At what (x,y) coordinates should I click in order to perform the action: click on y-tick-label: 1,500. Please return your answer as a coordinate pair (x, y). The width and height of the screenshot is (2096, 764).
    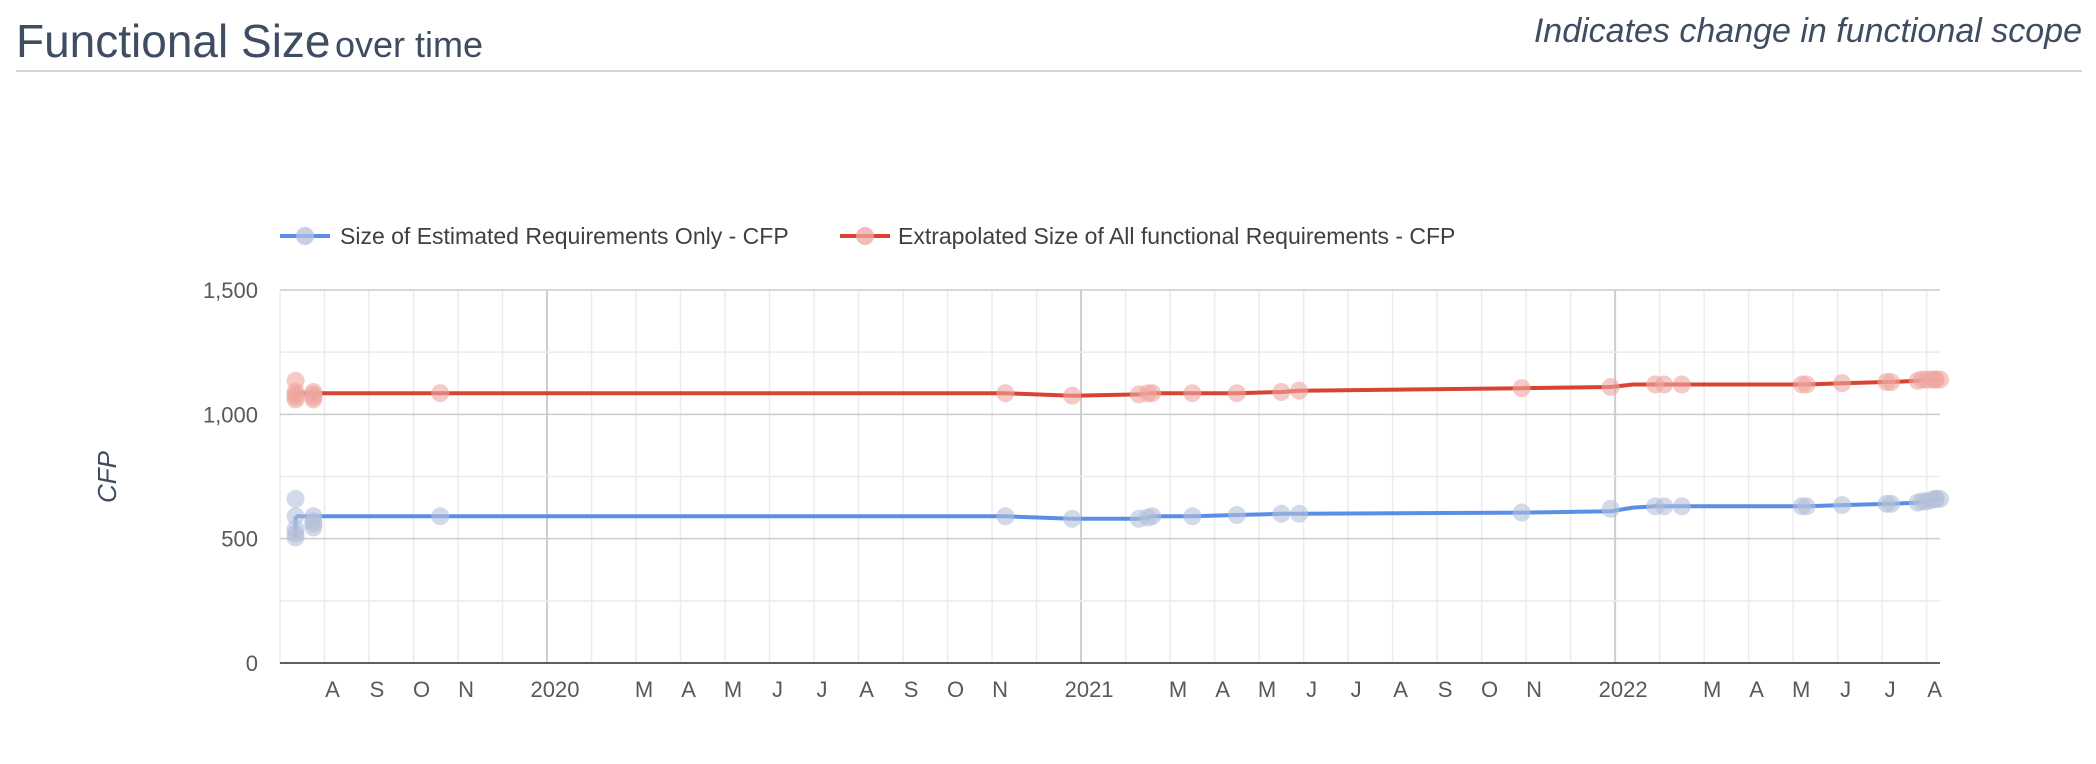
    Looking at the image, I should click on (230, 290).